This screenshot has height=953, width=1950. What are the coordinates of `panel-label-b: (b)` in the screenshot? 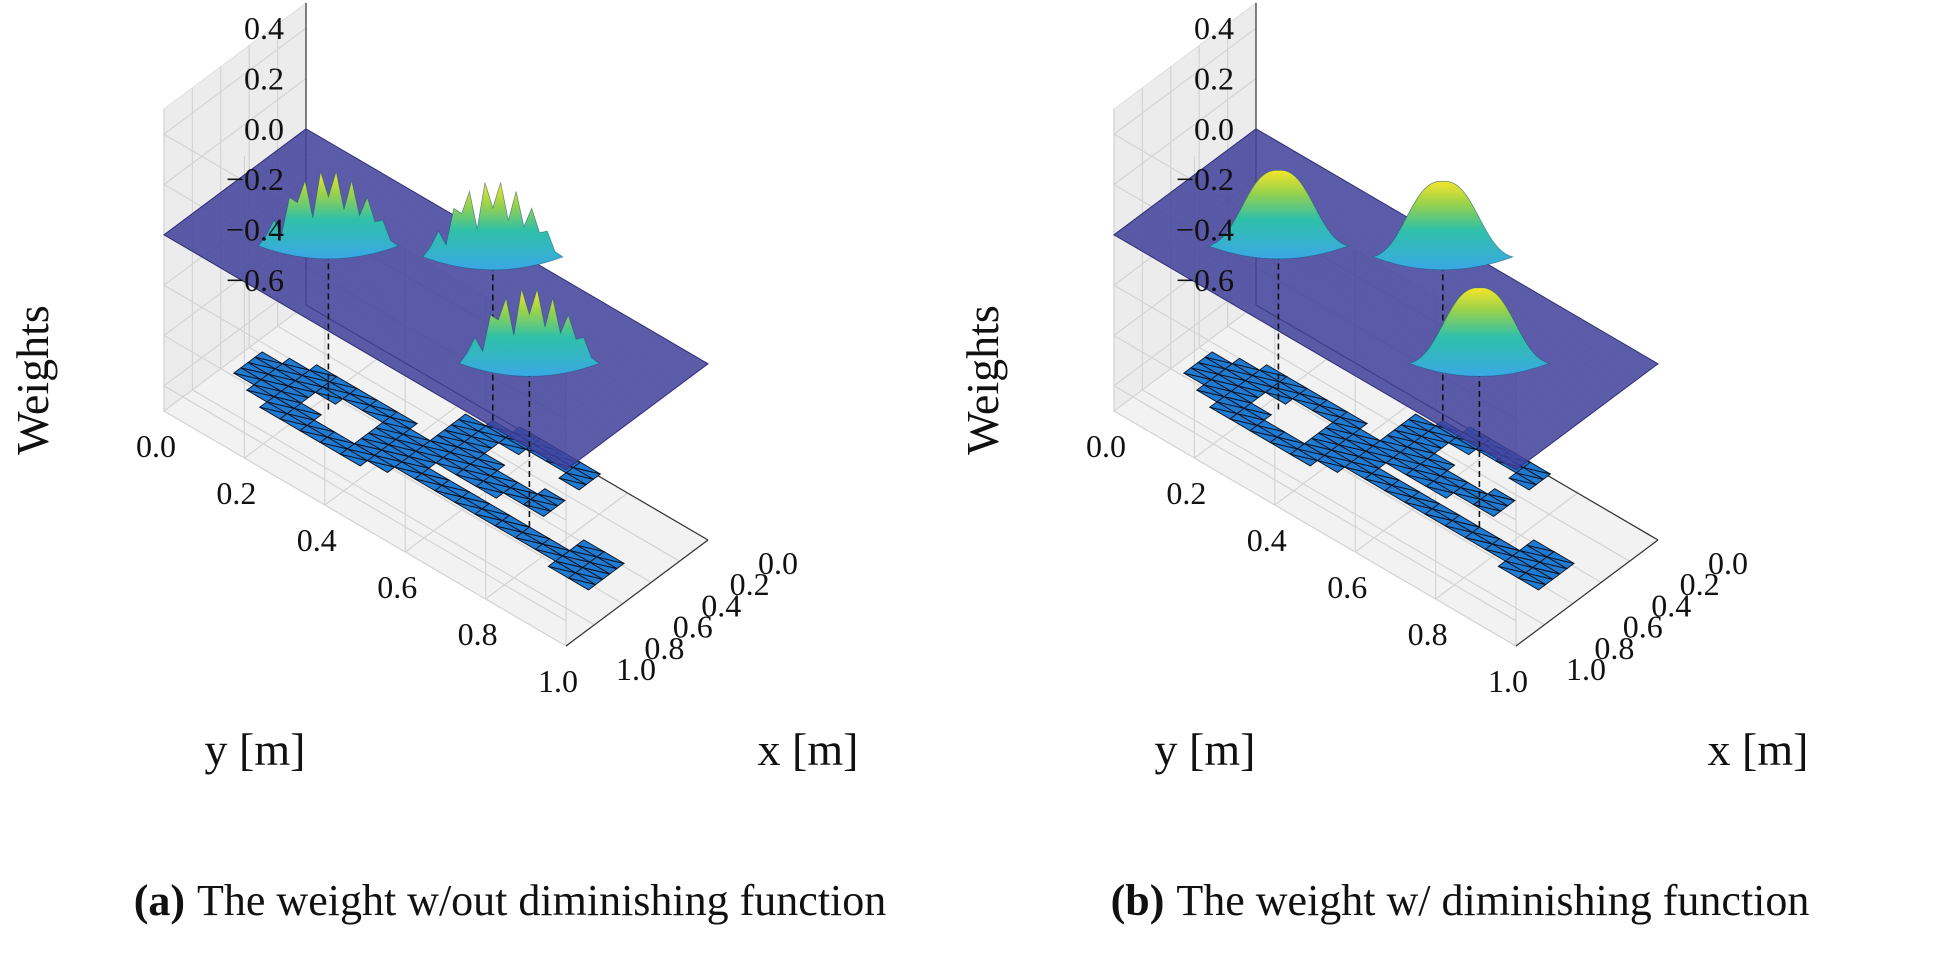 It's located at (1138, 900).